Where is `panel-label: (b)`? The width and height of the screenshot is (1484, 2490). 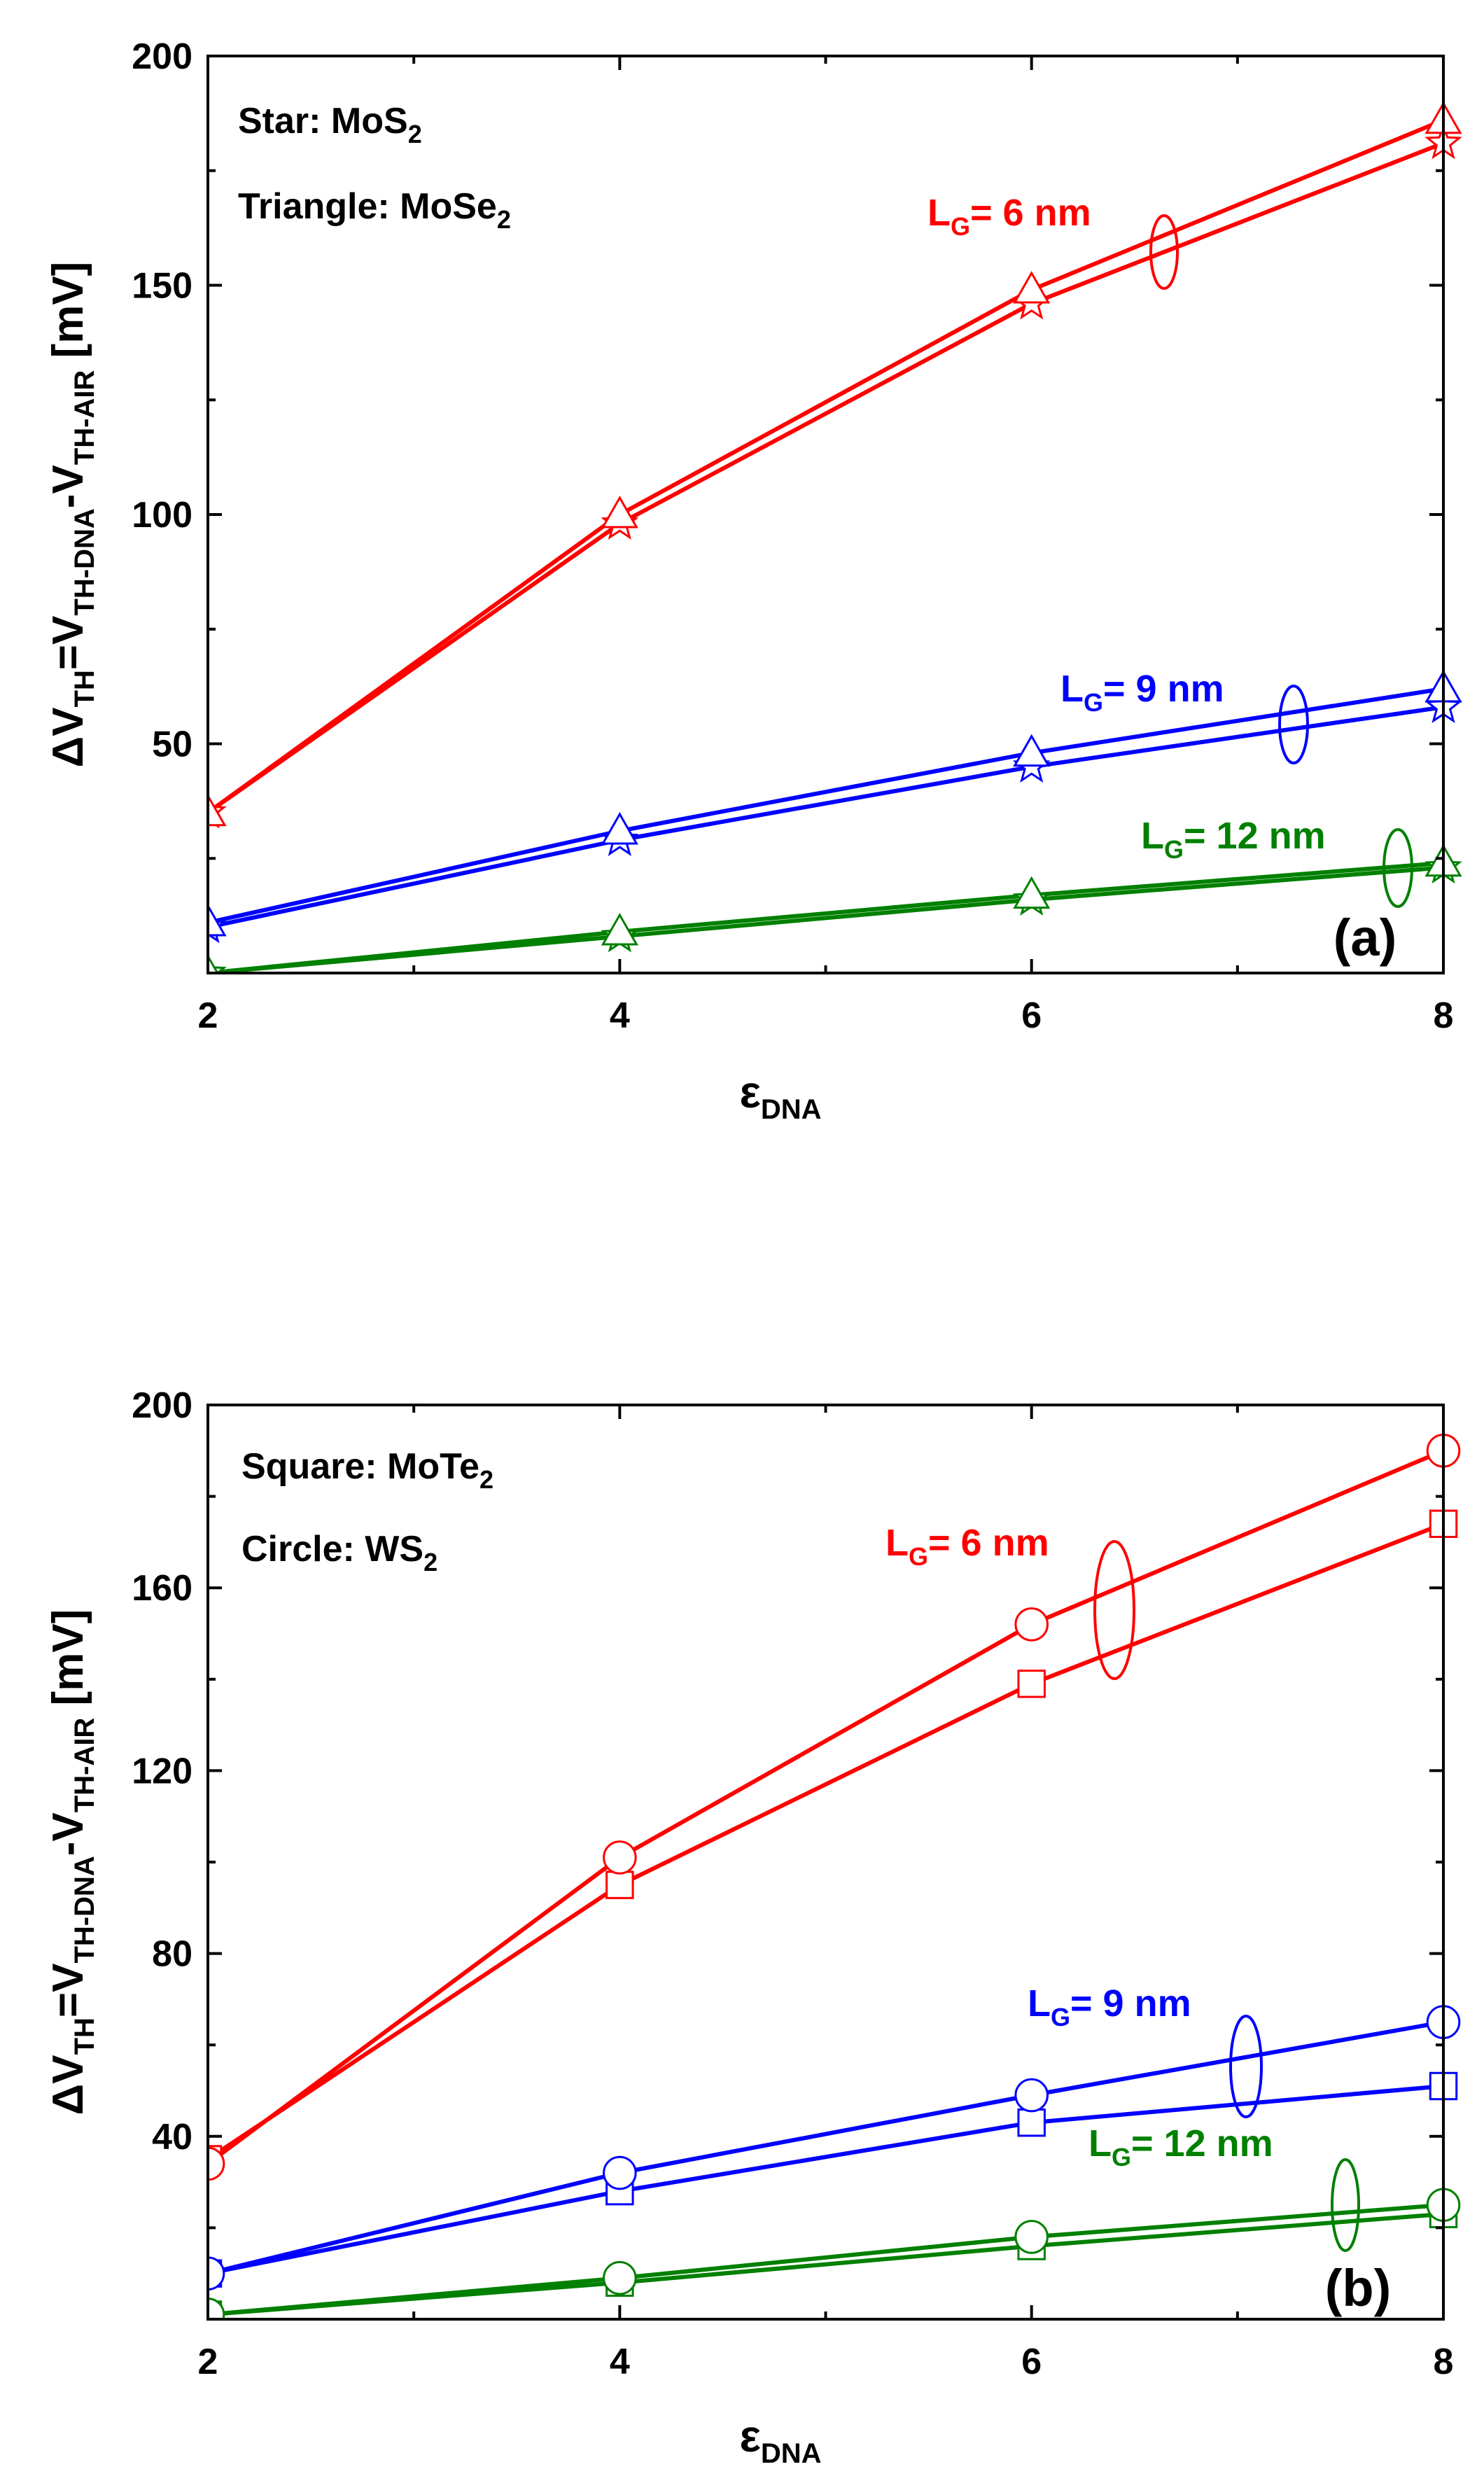
panel-label: (b) is located at coordinates (1358, 2288).